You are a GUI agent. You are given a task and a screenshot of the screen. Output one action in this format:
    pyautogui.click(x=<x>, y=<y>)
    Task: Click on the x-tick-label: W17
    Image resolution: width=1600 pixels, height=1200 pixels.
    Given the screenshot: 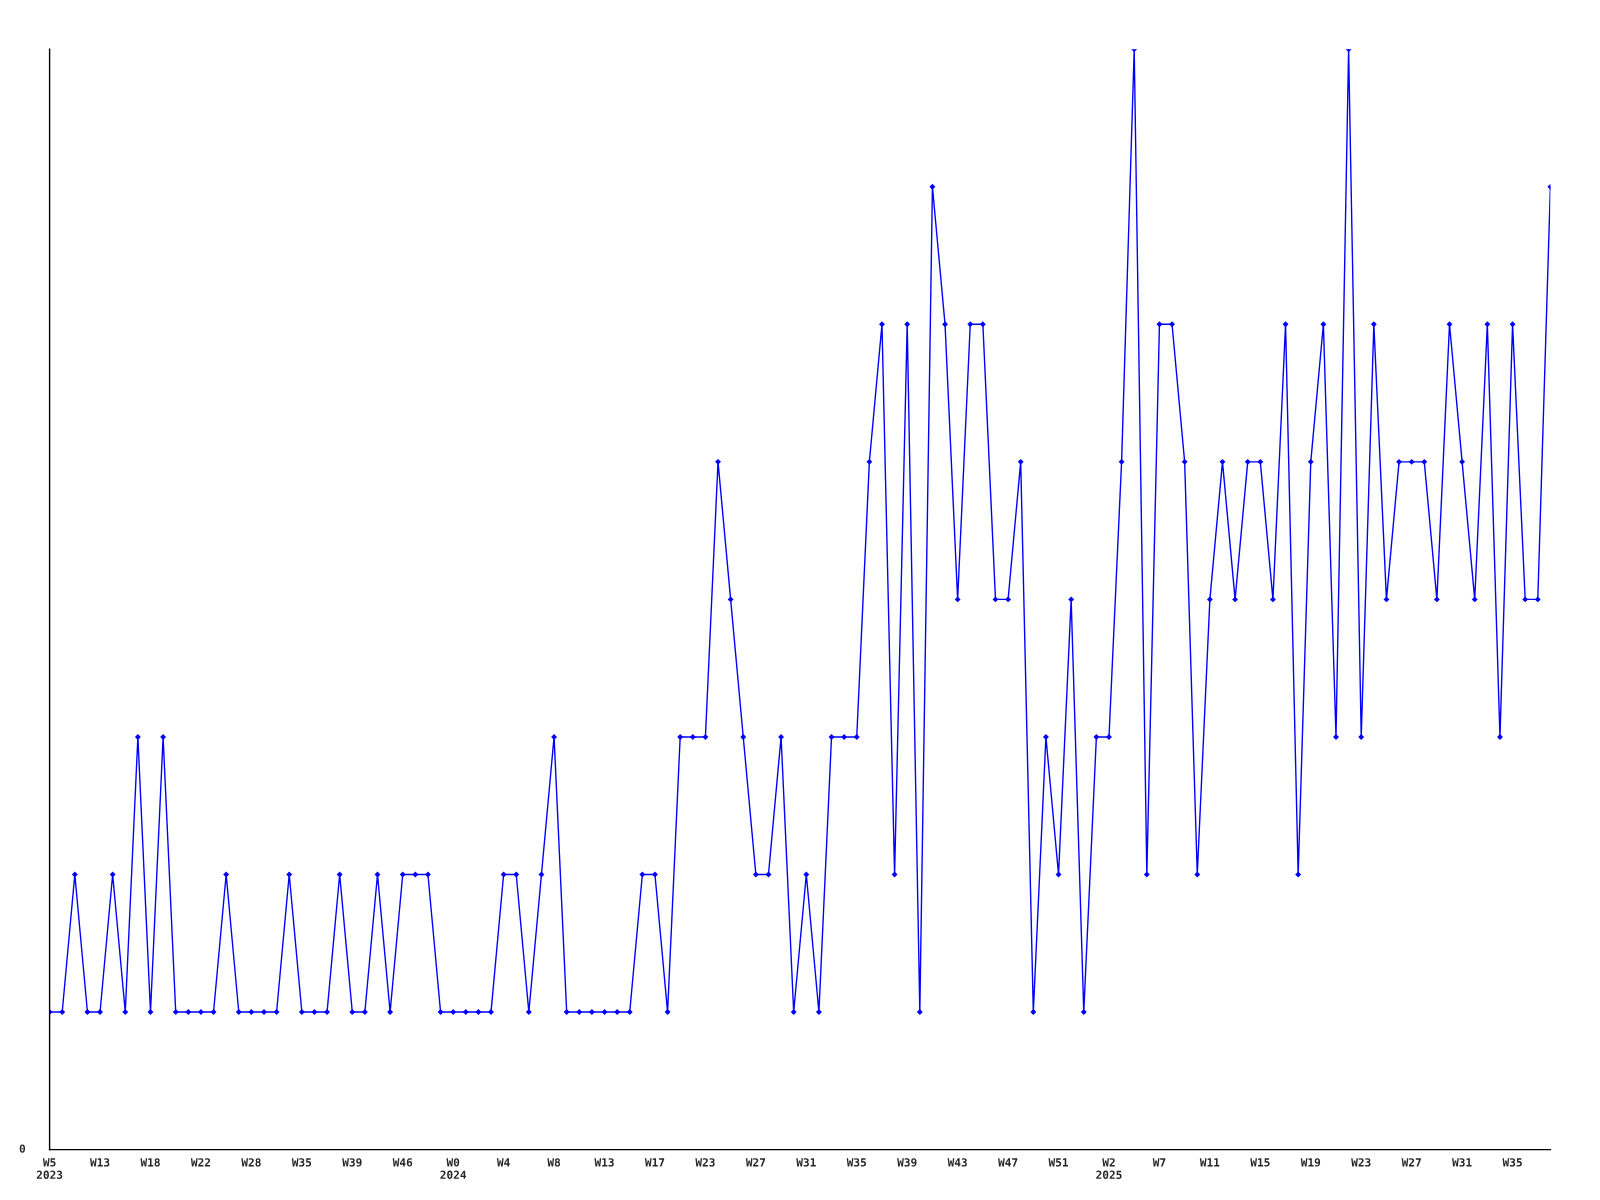 What is the action you would take?
    pyautogui.click(x=654, y=1162)
    